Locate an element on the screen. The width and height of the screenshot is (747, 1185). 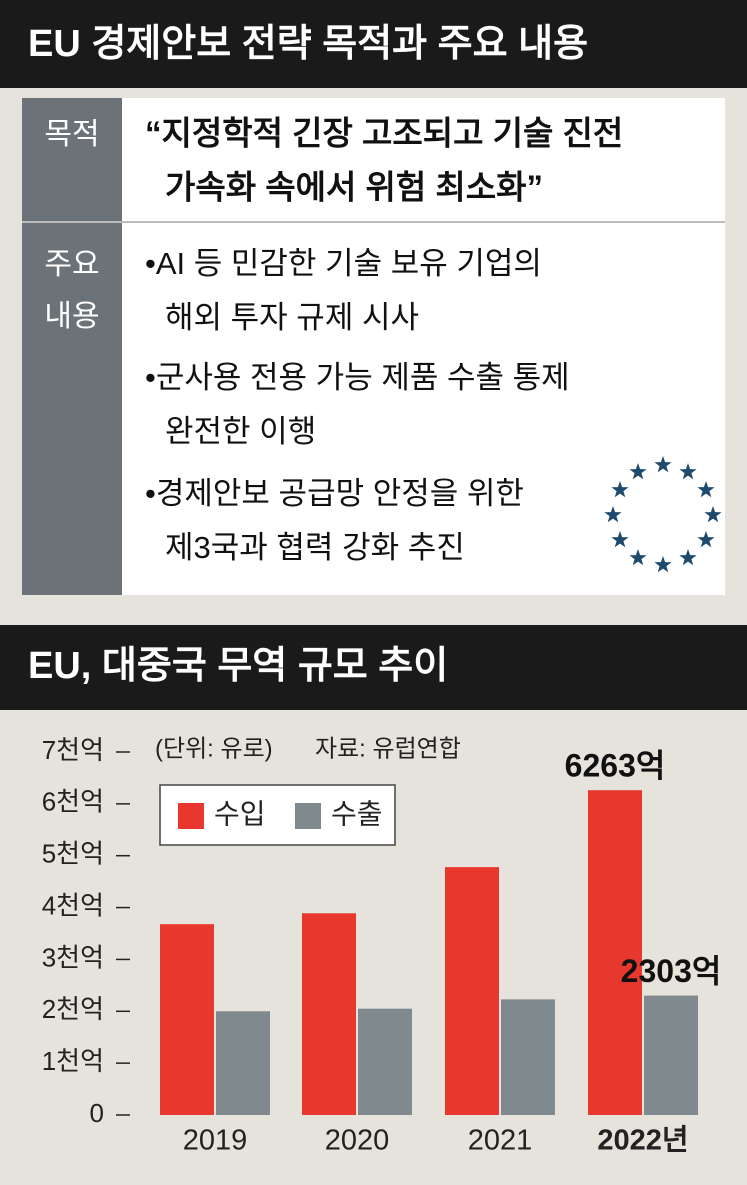
y-tick-label: 3천억 is located at coordinates (73, 957).